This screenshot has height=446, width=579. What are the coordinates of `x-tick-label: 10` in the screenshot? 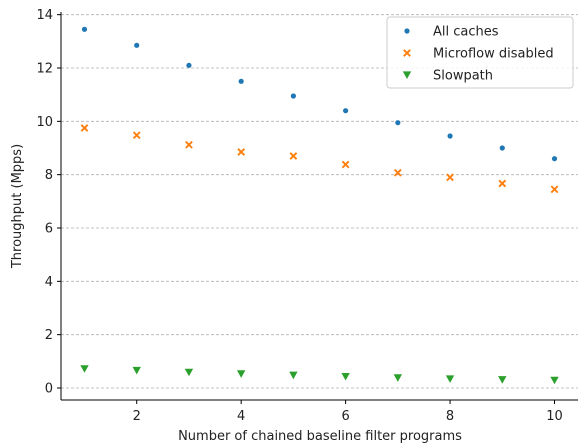 It's located at (554, 416).